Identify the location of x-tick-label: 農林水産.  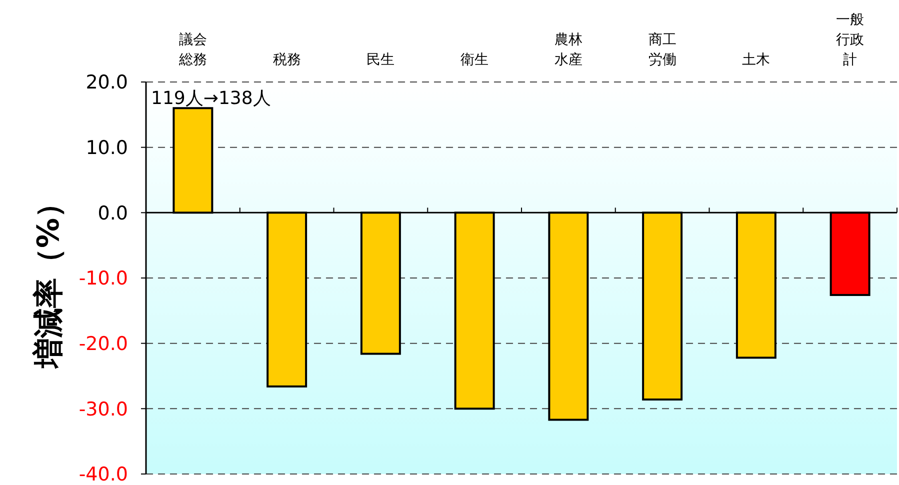
(568, 50).